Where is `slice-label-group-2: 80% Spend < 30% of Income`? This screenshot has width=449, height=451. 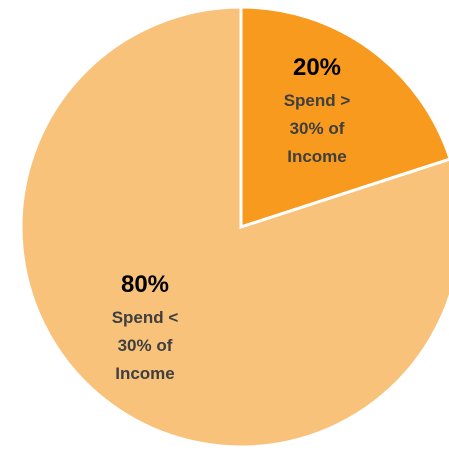 slice-label-group-2: 80% Spend < 30% of Income is located at coordinates (145, 327).